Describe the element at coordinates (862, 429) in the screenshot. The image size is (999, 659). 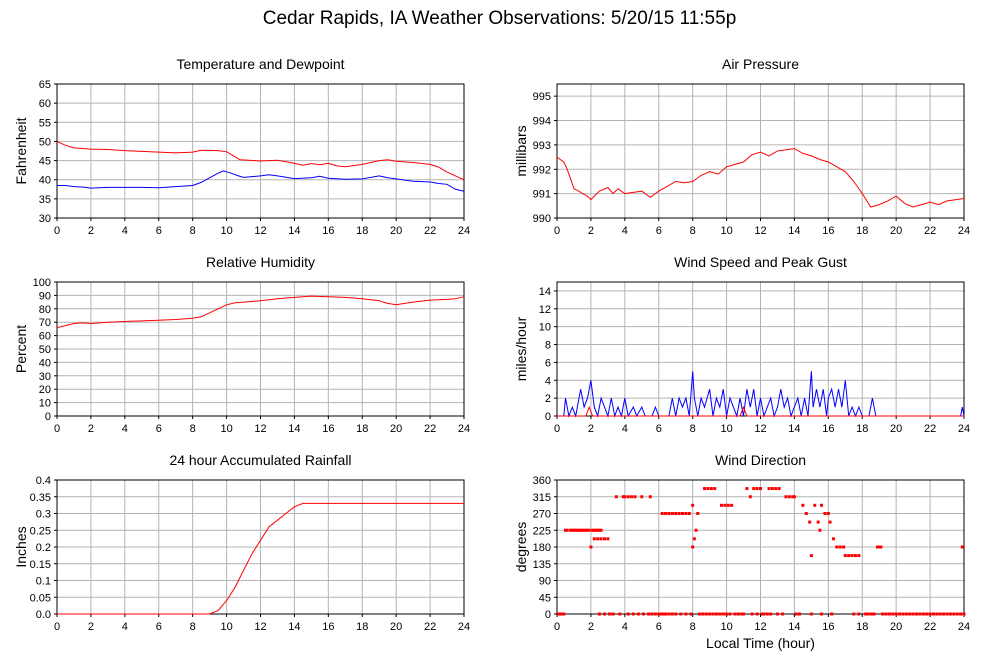
I see `x-tick-label: 18` at that location.